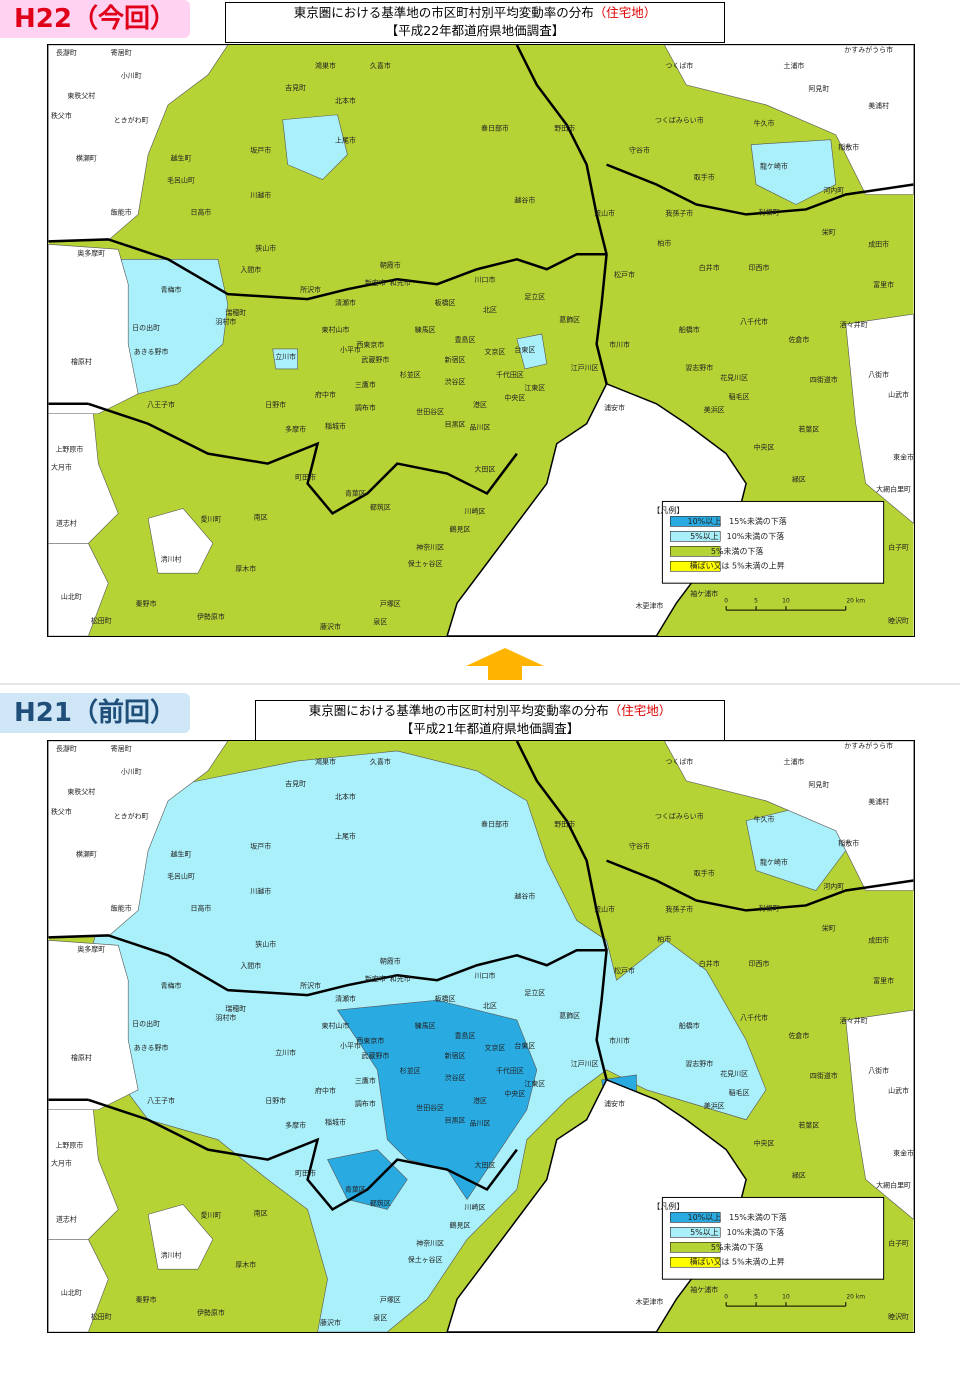 This screenshot has height=1373, width=960. What do you see at coordinates (375, 978) in the screenshot?
I see `place-label: 新座市` at bounding box center [375, 978].